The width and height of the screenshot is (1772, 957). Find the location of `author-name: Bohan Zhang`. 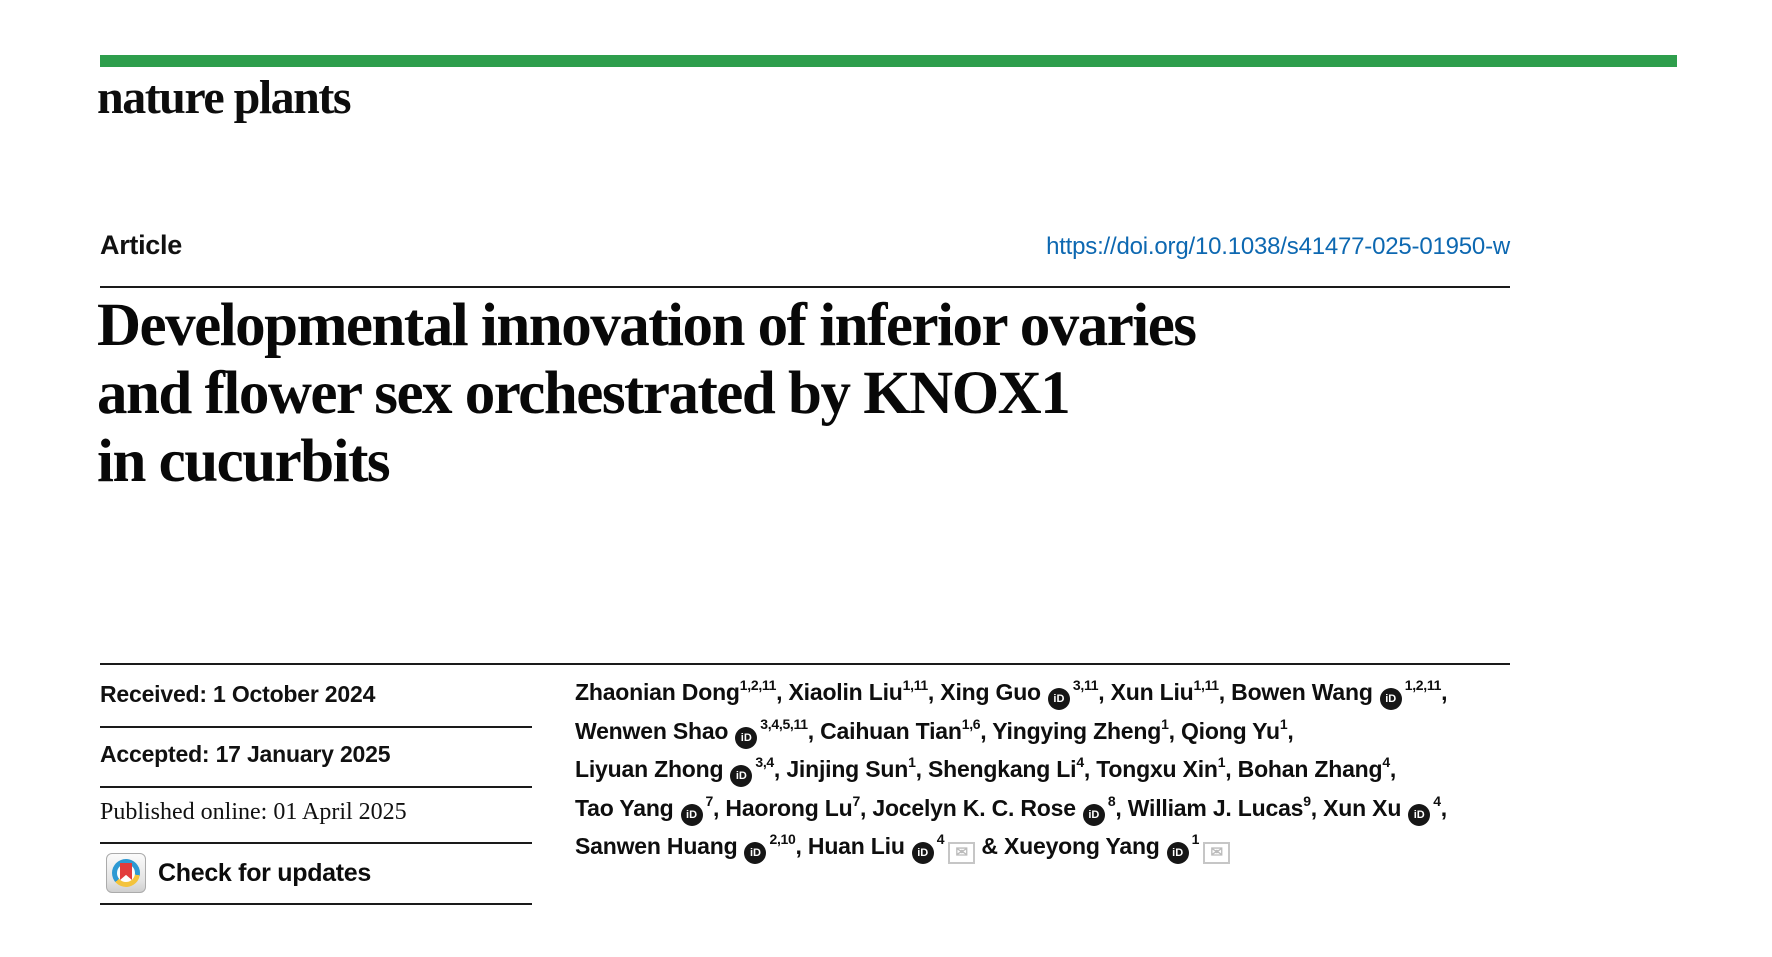

author-name: Bohan Zhang is located at coordinates (1310, 769).